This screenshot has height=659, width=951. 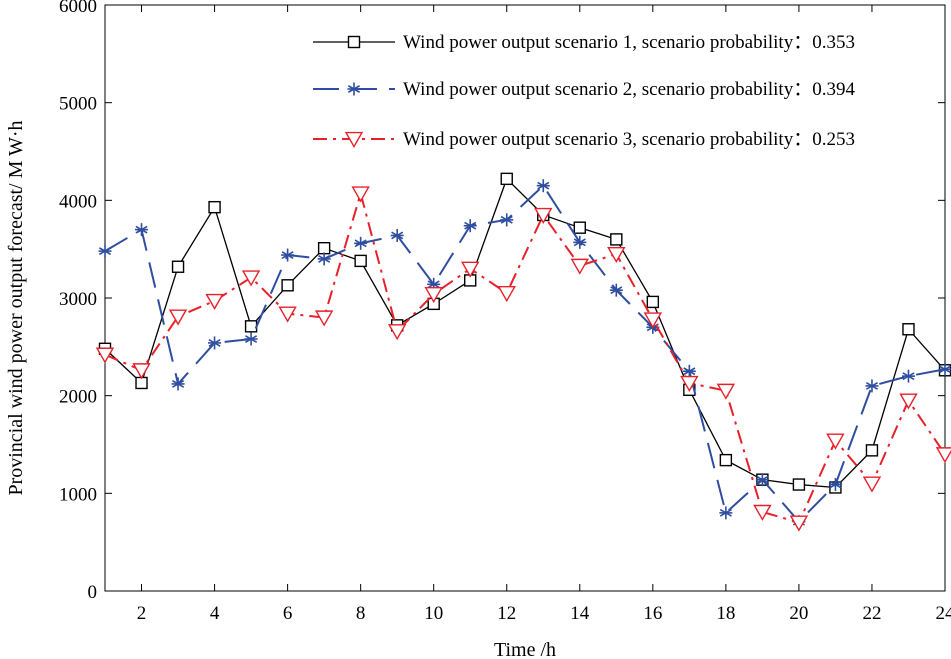 What do you see at coordinates (78, 299) in the screenshot?
I see `y-tick-label: 3000` at bounding box center [78, 299].